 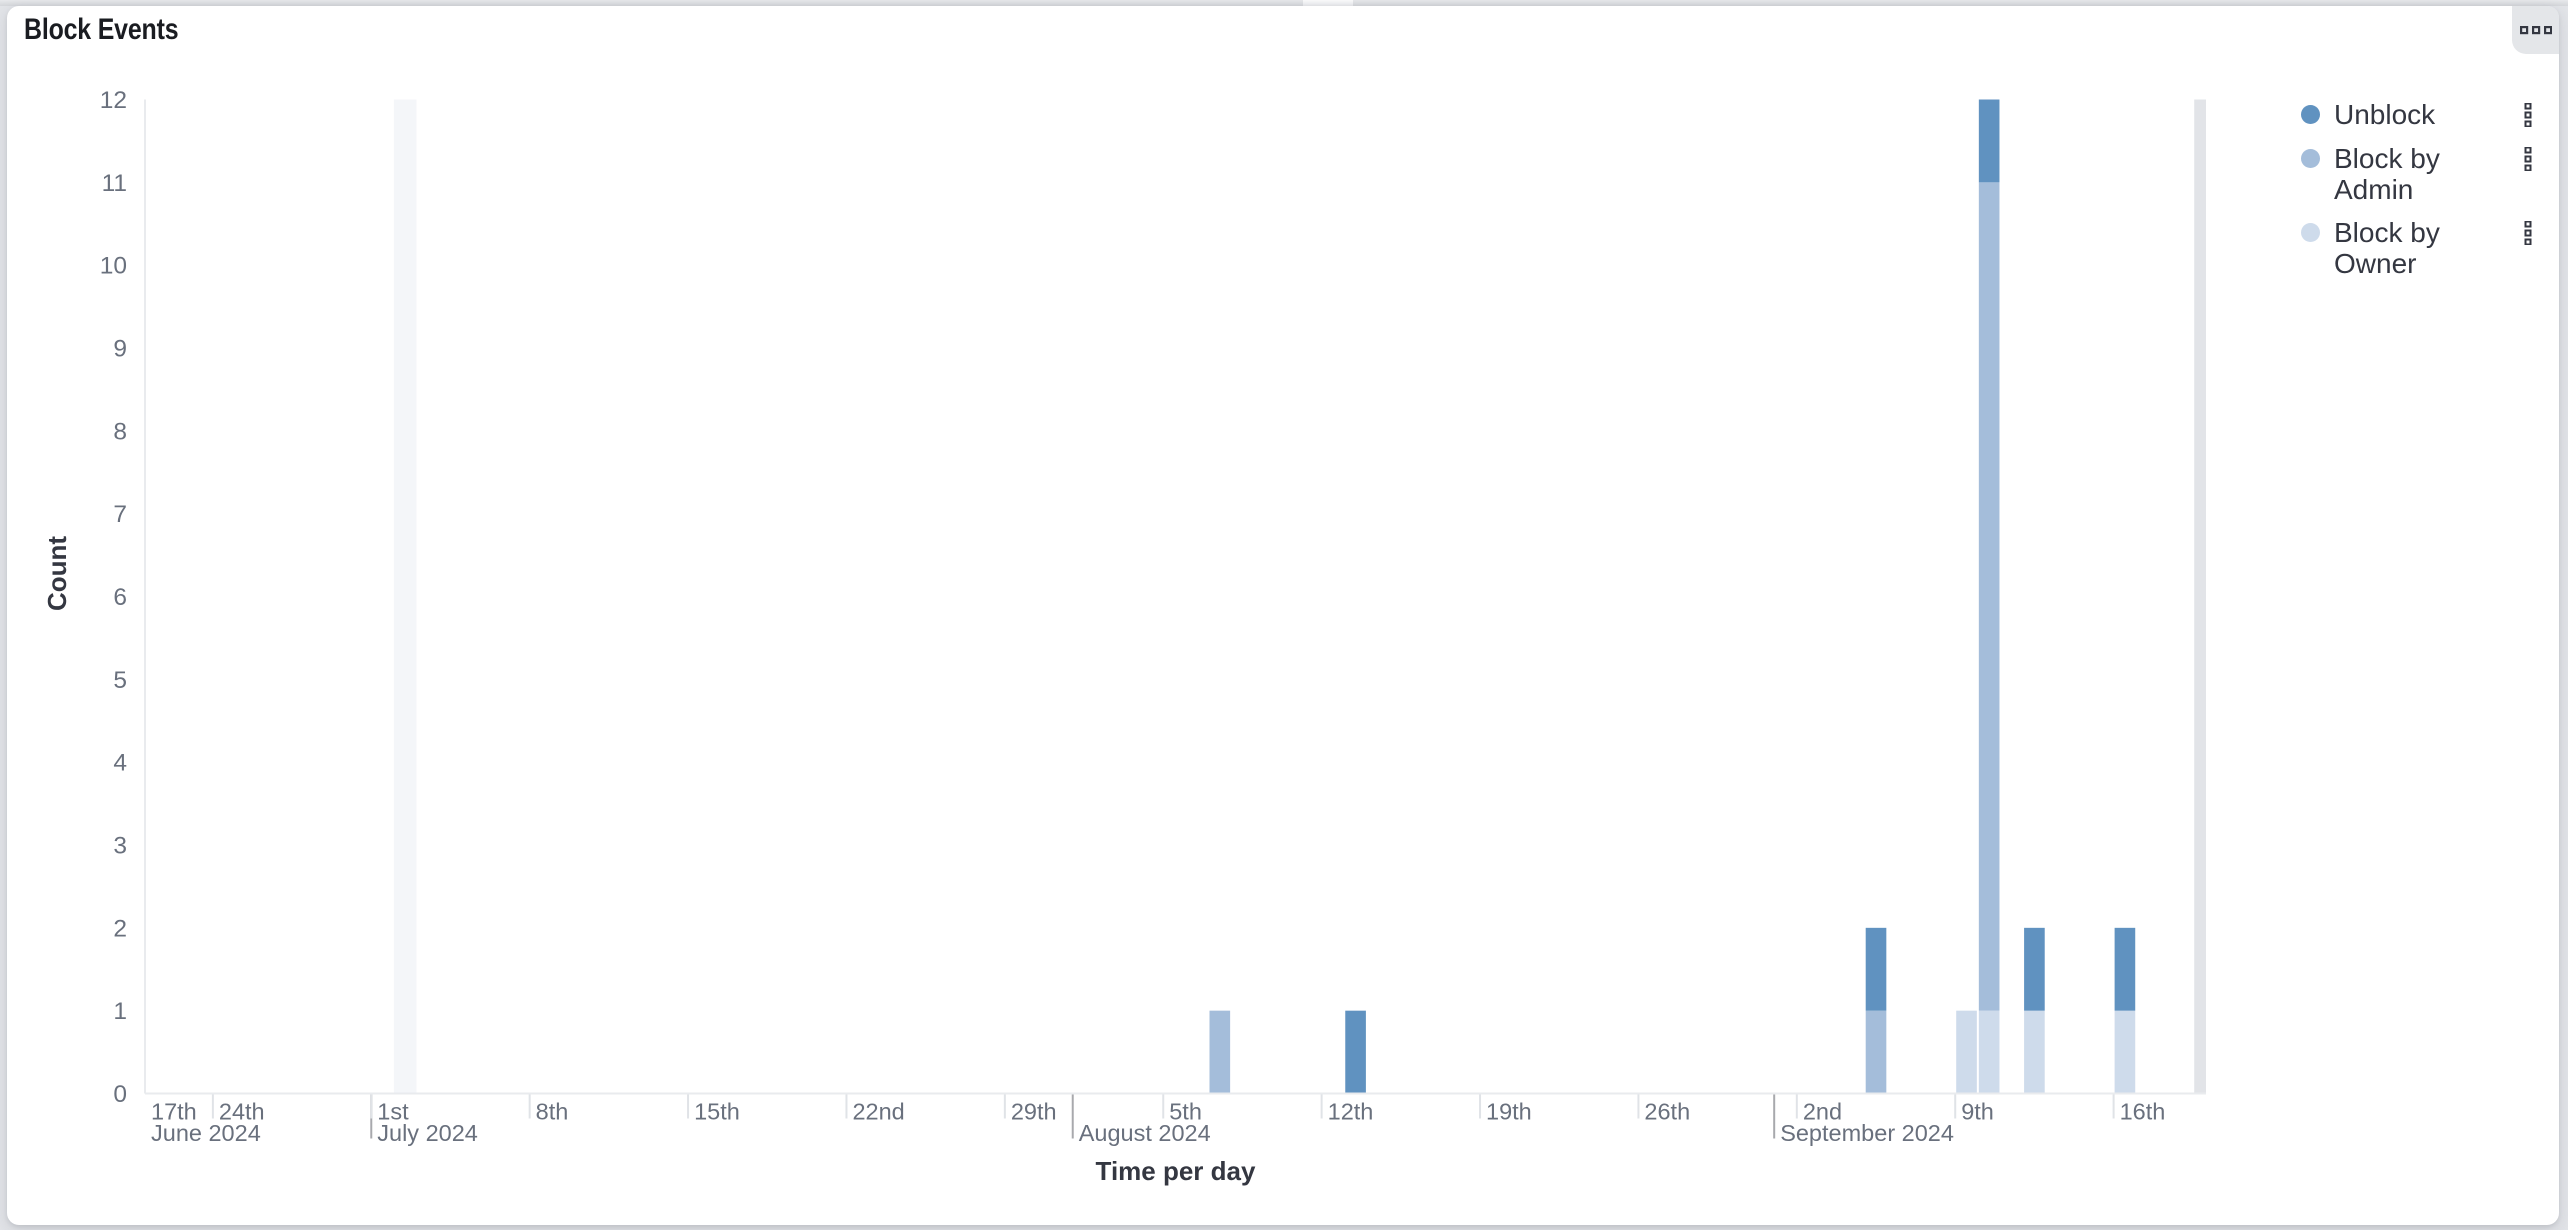 What do you see at coordinates (1977, 1112) in the screenshot?
I see `x-axis-day-label: 9th` at bounding box center [1977, 1112].